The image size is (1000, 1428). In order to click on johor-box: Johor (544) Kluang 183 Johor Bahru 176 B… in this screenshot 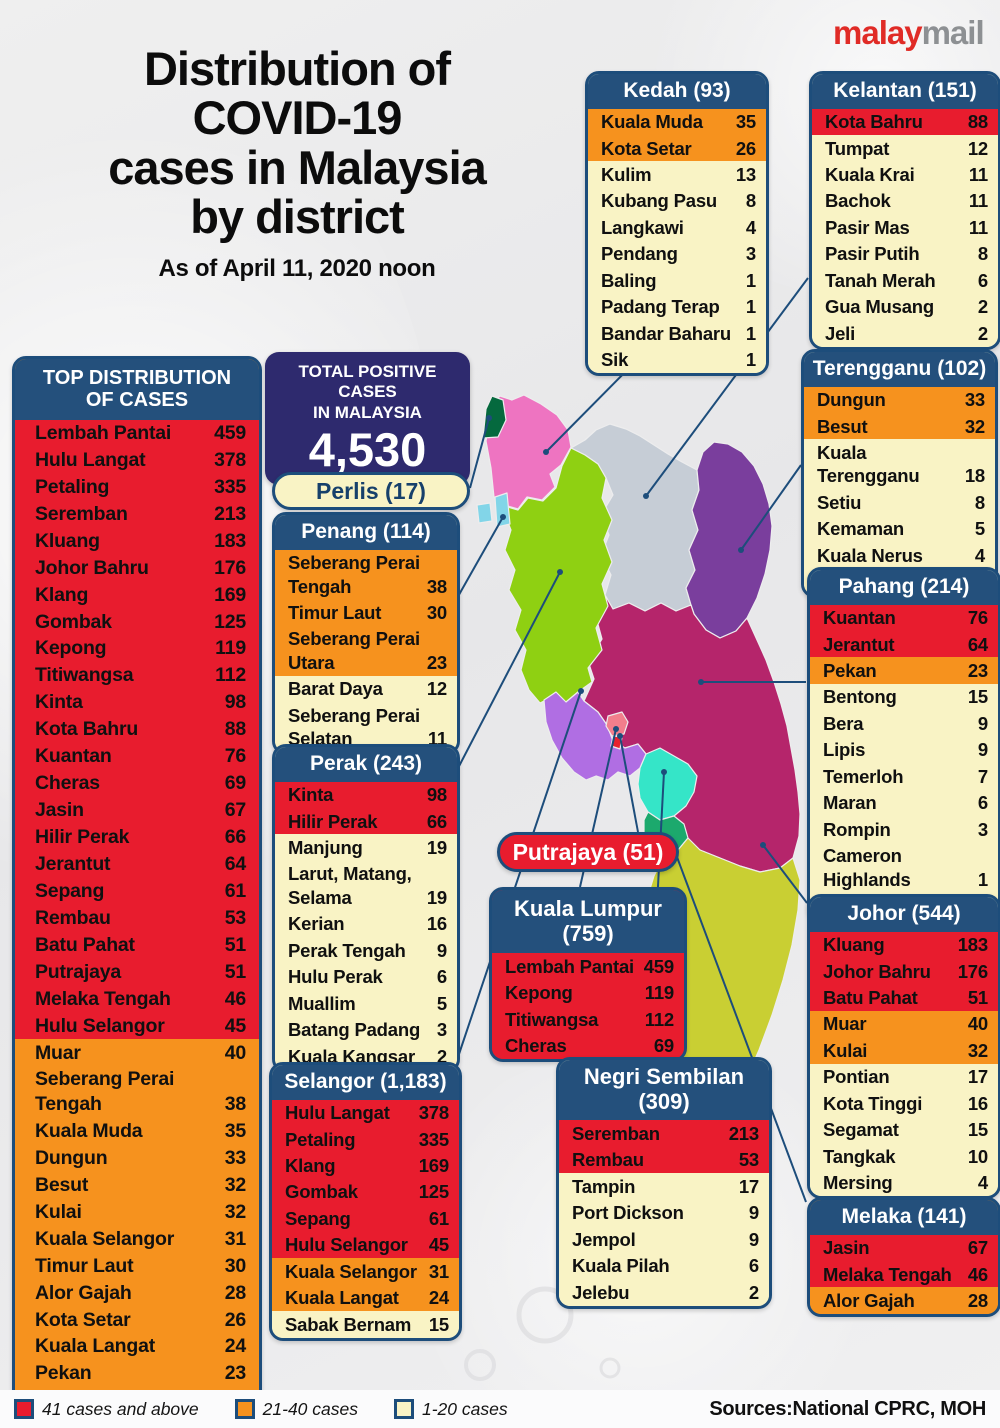, I will do `click(903, 1047)`.